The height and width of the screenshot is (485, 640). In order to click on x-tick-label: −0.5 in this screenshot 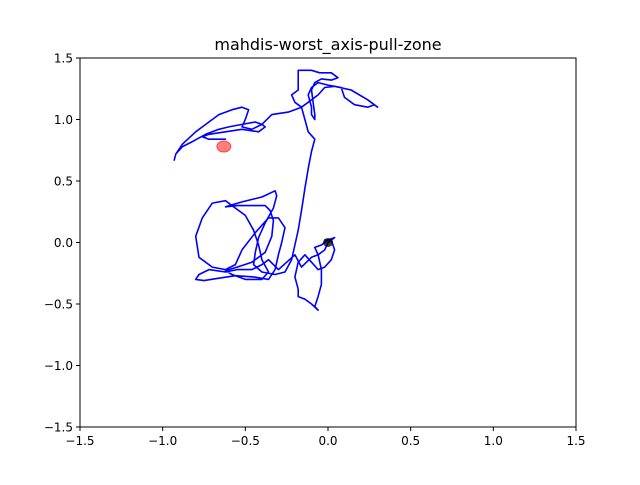, I will do `click(245, 441)`.